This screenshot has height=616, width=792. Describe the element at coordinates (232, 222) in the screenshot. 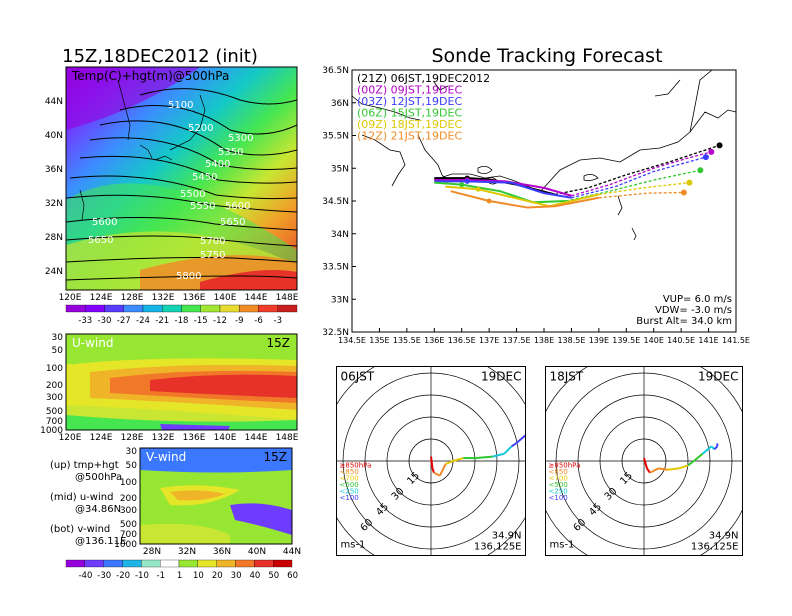

I see `svg-text: 5650` at that location.